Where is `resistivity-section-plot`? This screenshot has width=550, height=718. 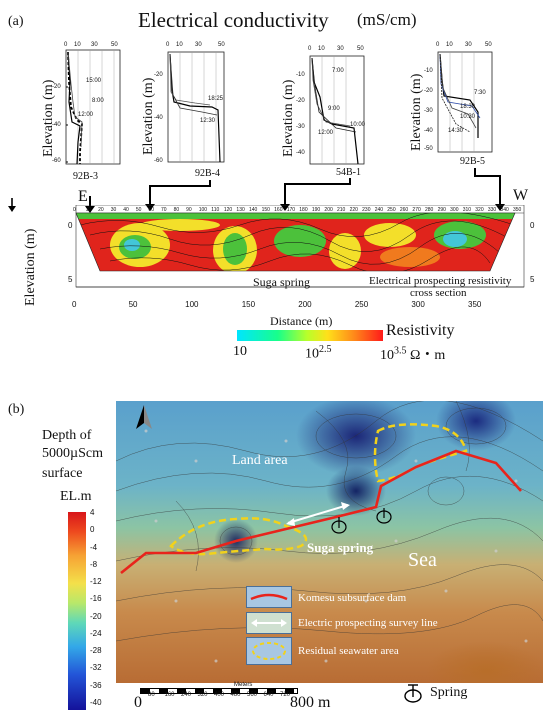 resistivity-section-plot is located at coordinates (300, 246).